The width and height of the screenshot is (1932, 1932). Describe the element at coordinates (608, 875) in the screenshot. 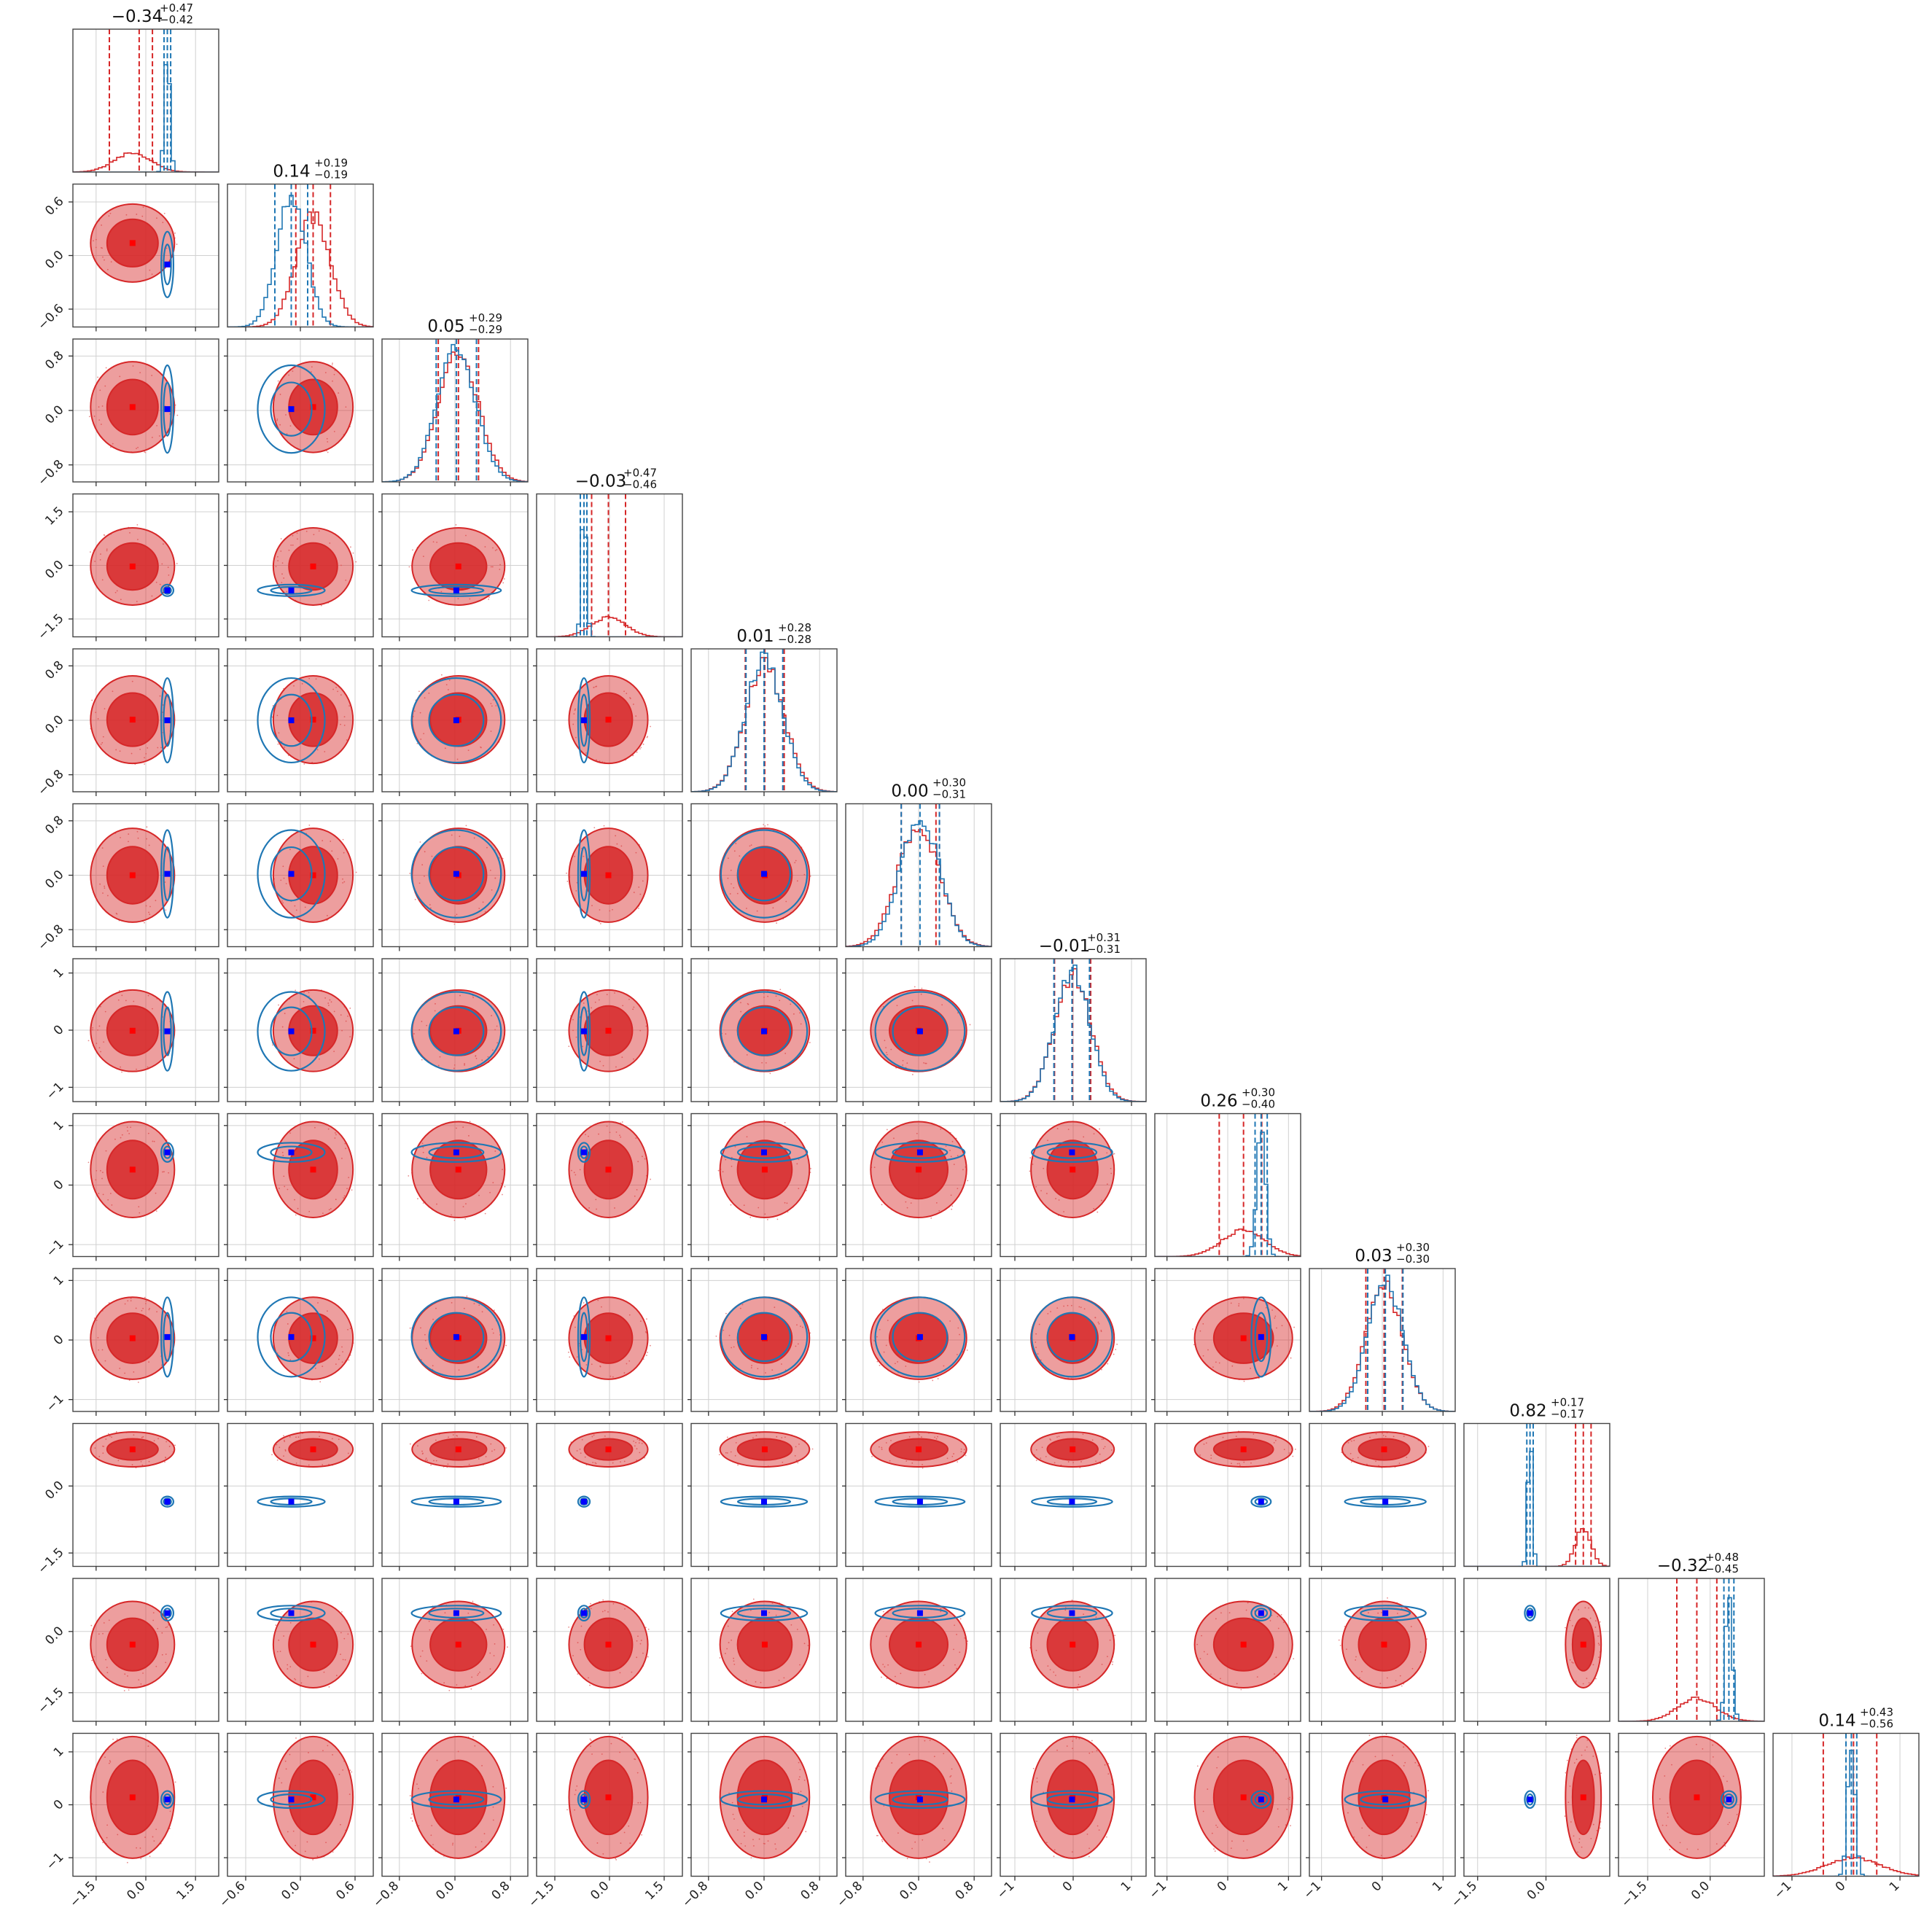

I see `prior-marker` at that location.